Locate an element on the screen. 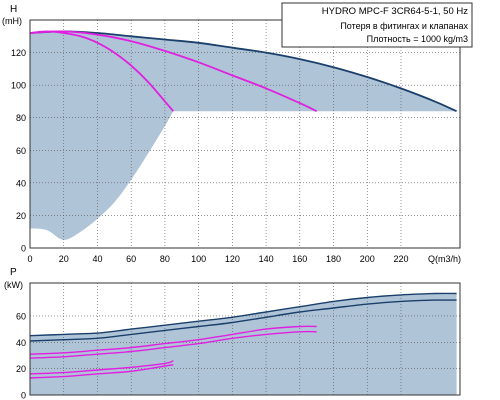 The height and width of the screenshot is (400, 500). power-y-tick-label: 20 is located at coordinates (21, 369).